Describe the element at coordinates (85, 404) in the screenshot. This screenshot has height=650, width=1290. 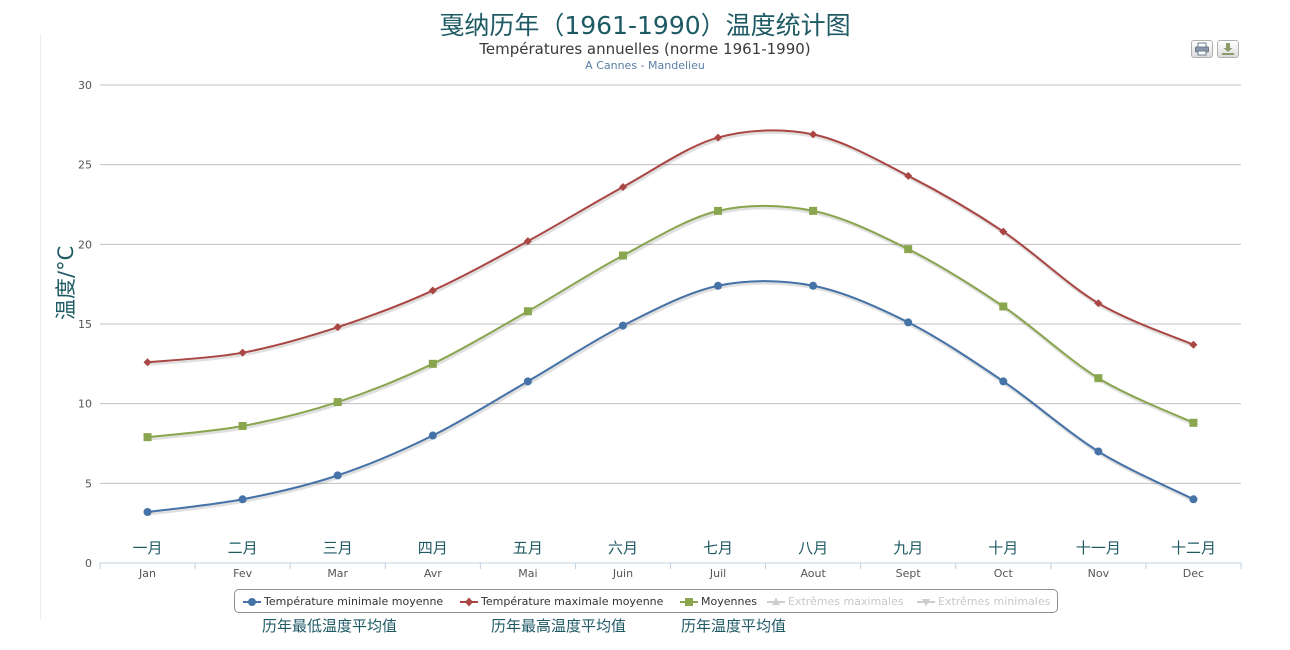
I see `y-tick-label: 10` at that location.